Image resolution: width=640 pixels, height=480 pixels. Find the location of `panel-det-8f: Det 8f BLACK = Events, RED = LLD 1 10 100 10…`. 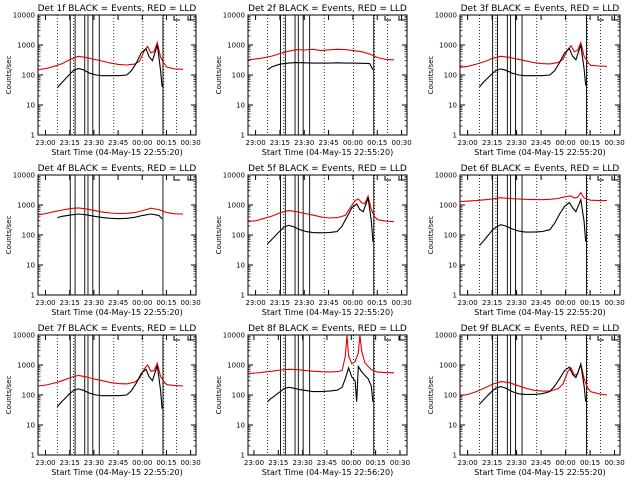

panel-det-8f: Det 8f BLACK = Events, RED = LLD 1 10 100 10… is located at coordinates (312, 400).